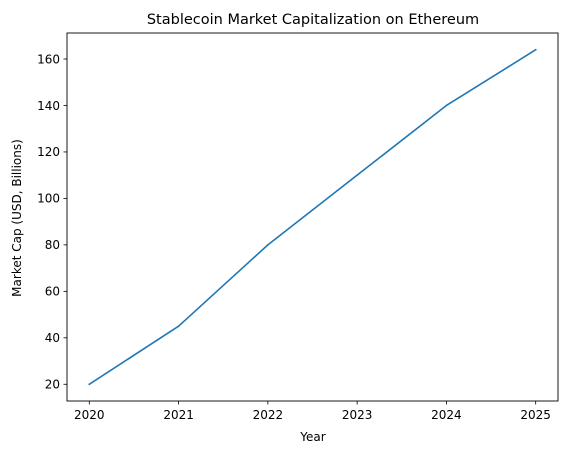 Image resolution: width=571 pixels, height=455 pixels. I want to click on x-tick-label: 2025, so click(535, 415).